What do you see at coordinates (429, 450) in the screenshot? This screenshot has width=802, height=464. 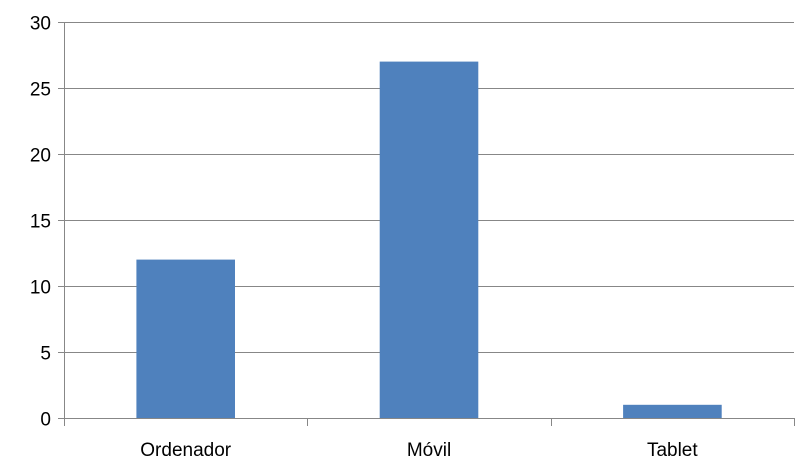 I see `x-tick-label-móvil: Móvil` at bounding box center [429, 450].